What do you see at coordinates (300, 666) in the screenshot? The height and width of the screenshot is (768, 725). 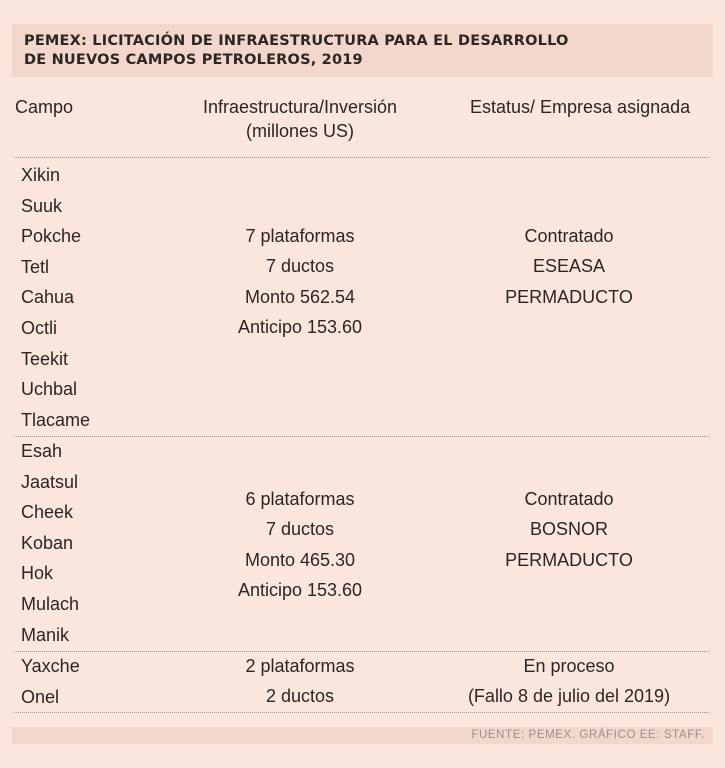 I see `infrastructure-line: 2 plataformas` at bounding box center [300, 666].